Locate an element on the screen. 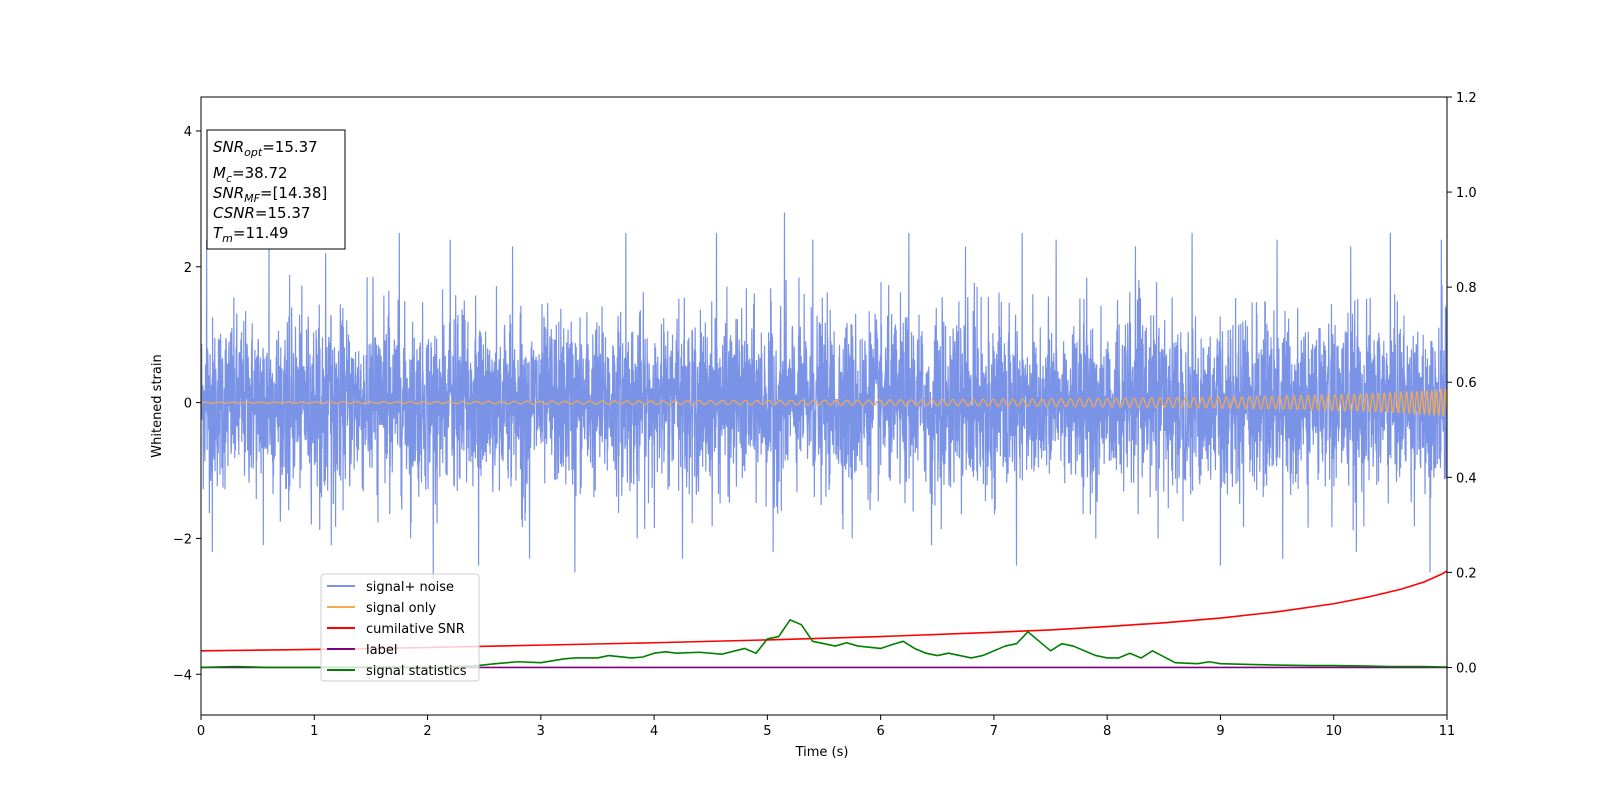  y-tick-label: 4 is located at coordinates (188, 132).